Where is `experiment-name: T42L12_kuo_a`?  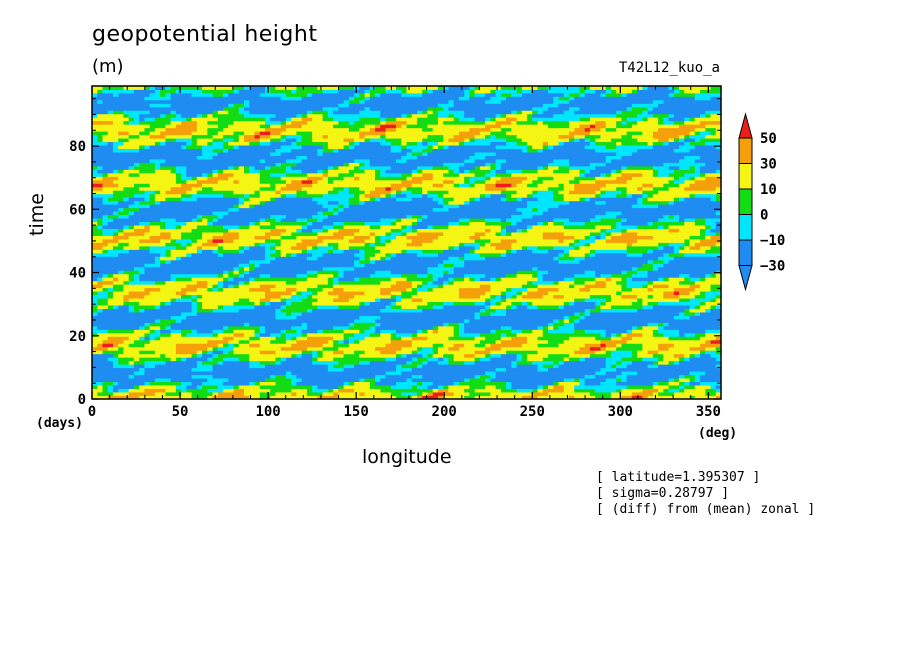
experiment-name: T42L12_kuo_a is located at coordinates (669, 68).